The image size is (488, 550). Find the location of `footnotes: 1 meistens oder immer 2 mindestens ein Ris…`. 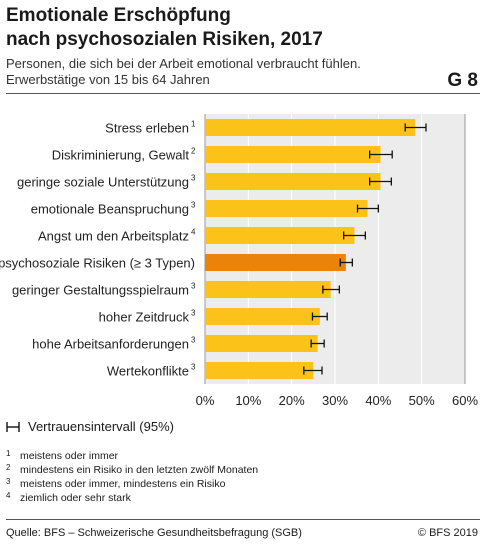

footnotes: 1 meistens oder immer 2 mindestens ein Ris… is located at coordinates (132, 477).